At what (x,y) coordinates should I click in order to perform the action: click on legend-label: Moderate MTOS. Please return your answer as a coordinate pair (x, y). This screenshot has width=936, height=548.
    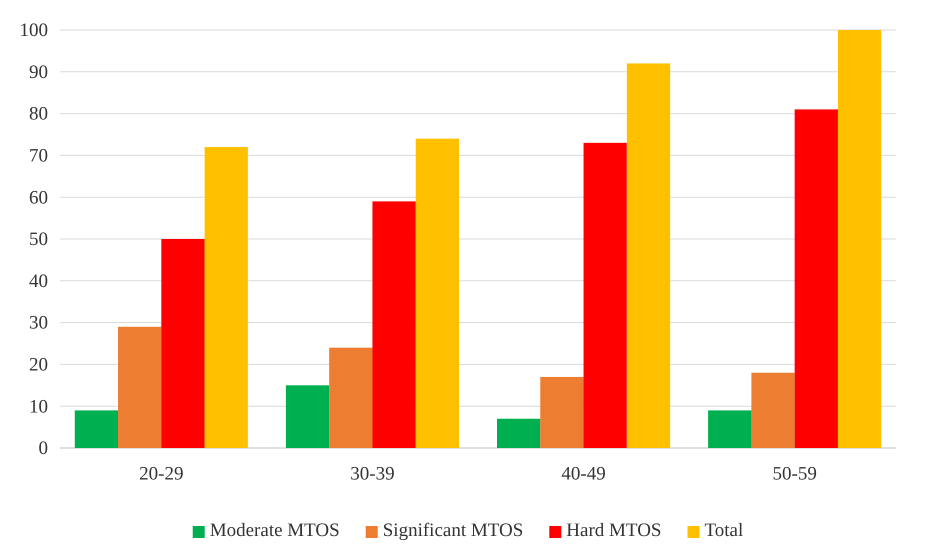
    Looking at the image, I should click on (275, 530).